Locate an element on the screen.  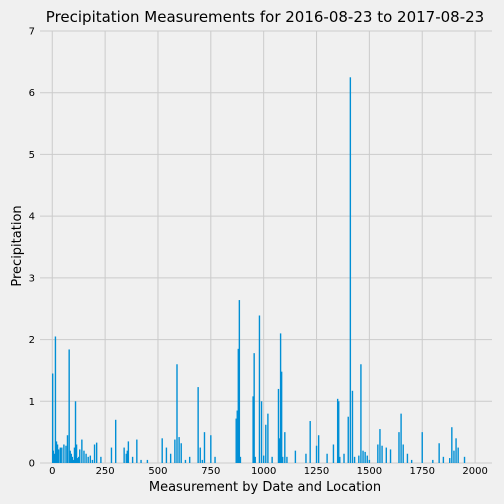
y-axis-label: Precipitation is located at coordinates (17, 245).